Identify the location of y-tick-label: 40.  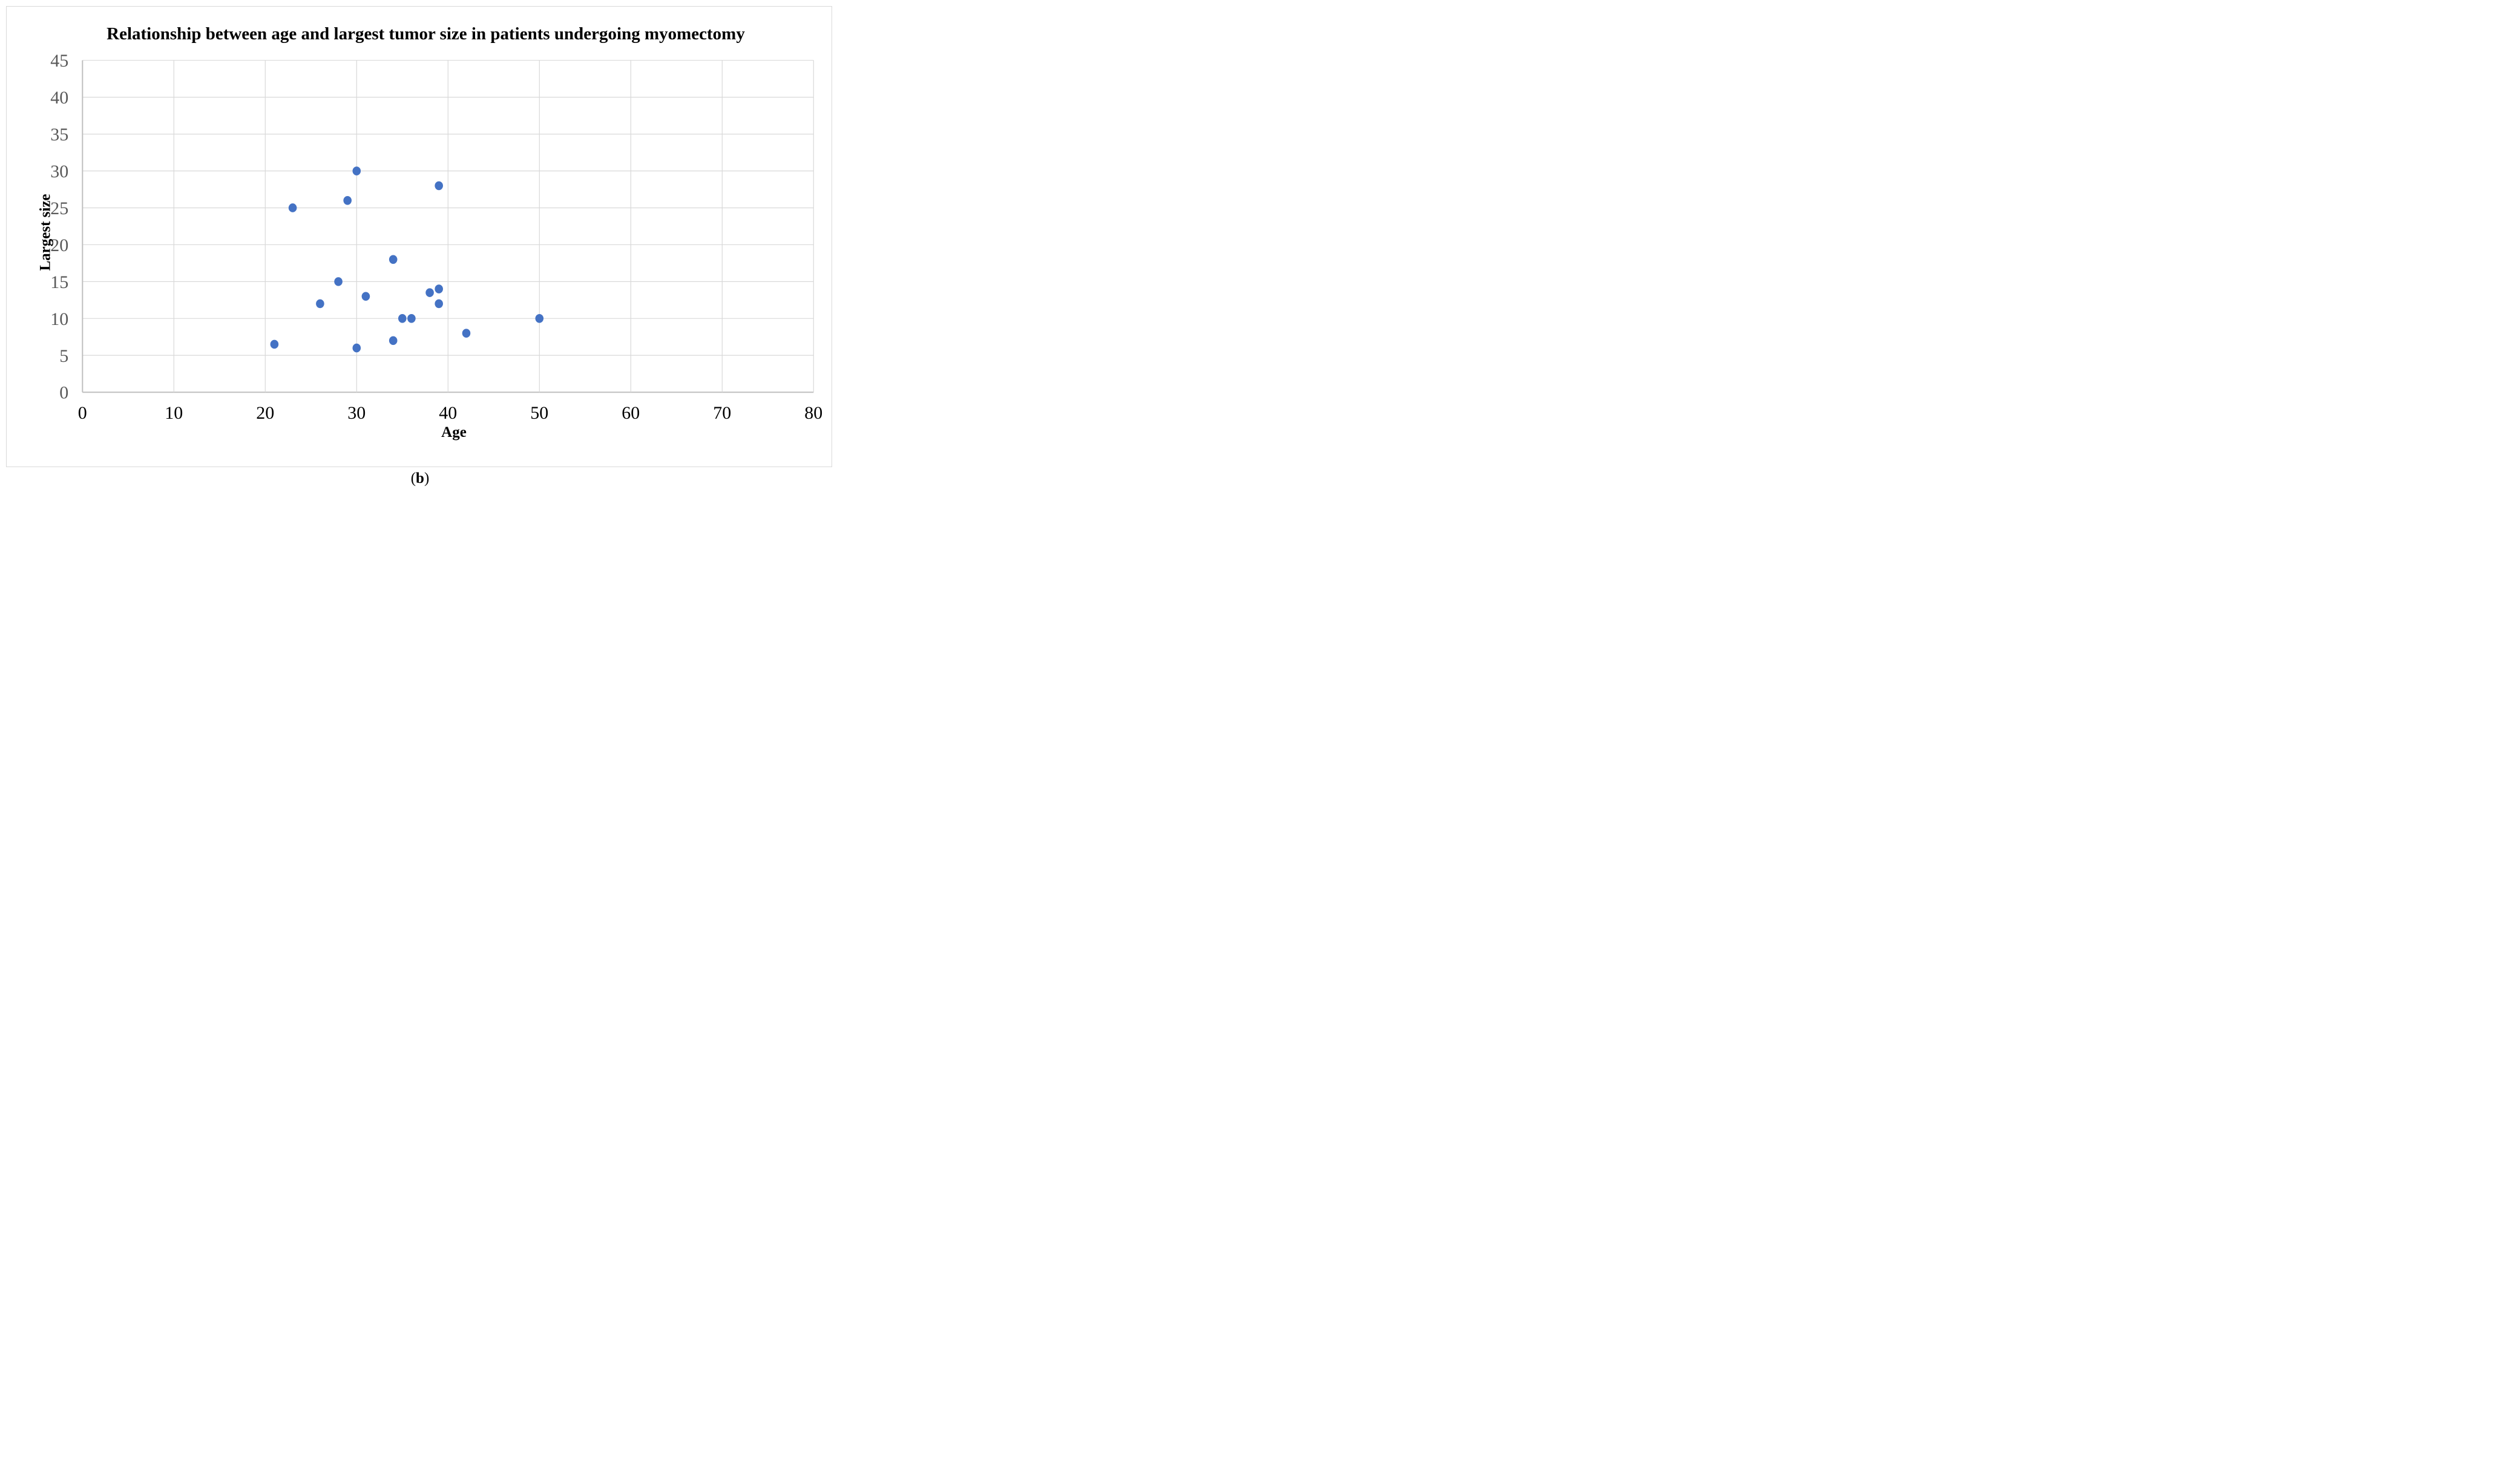
(59, 98).